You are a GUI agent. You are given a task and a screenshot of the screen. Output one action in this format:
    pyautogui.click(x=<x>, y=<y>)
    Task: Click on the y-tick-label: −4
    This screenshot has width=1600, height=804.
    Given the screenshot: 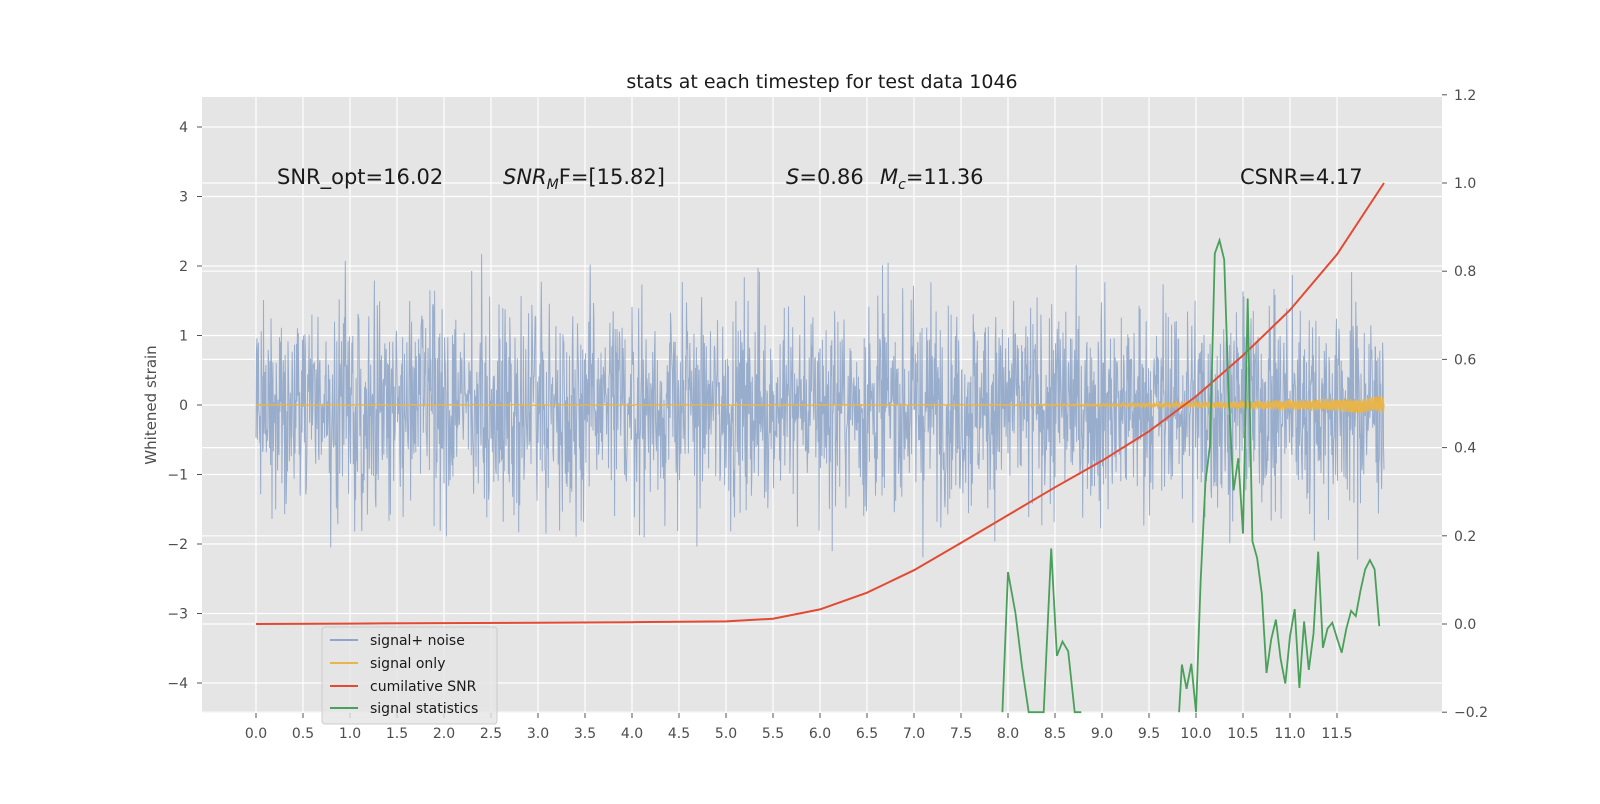 What is the action you would take?
    pyautogui.click(x=177, y=684)
    